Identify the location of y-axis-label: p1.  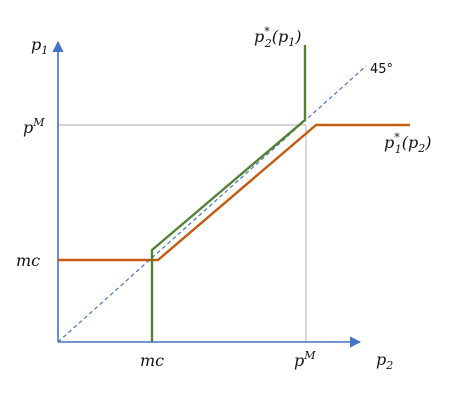
(39, 46).